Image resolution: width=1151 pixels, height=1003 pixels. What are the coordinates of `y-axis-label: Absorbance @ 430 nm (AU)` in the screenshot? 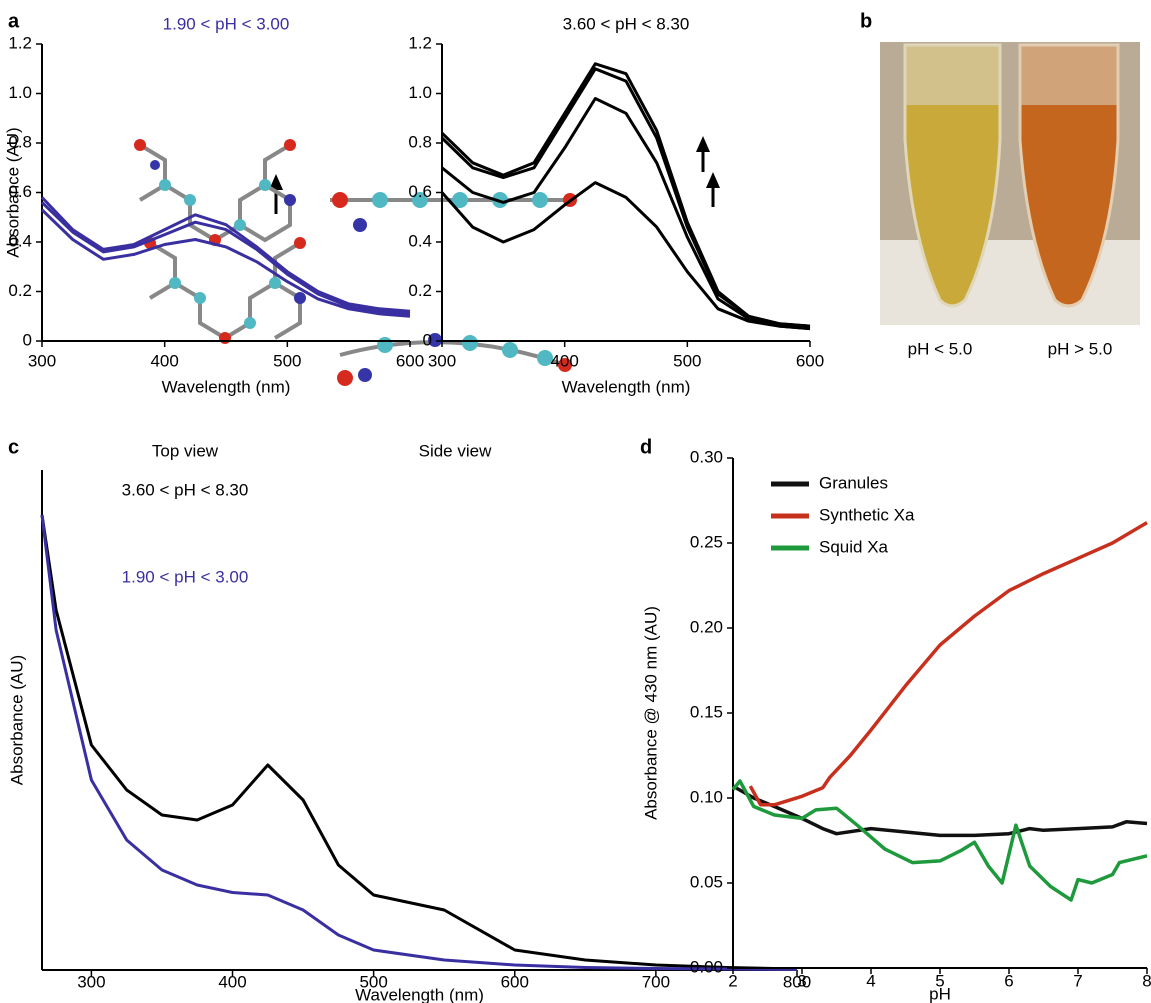 It's located at (650, 713).